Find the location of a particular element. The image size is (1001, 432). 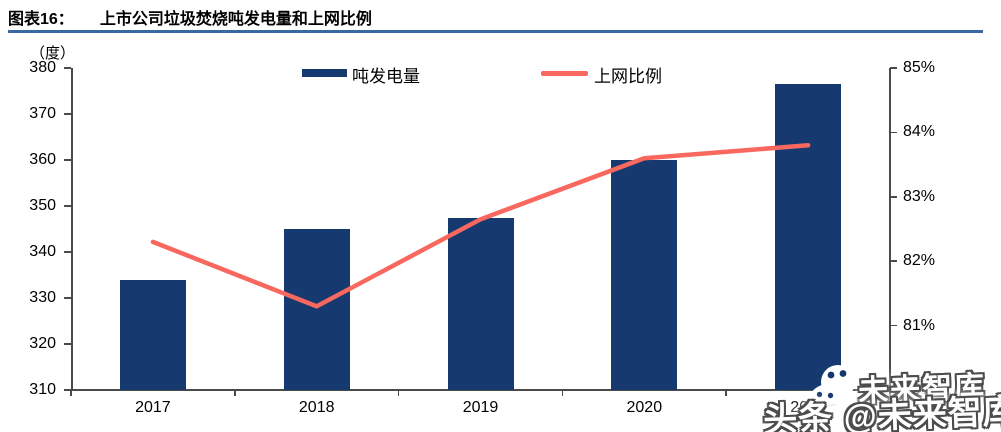

x-axis-category-label: 2020 is located at coordinates (644, 407).